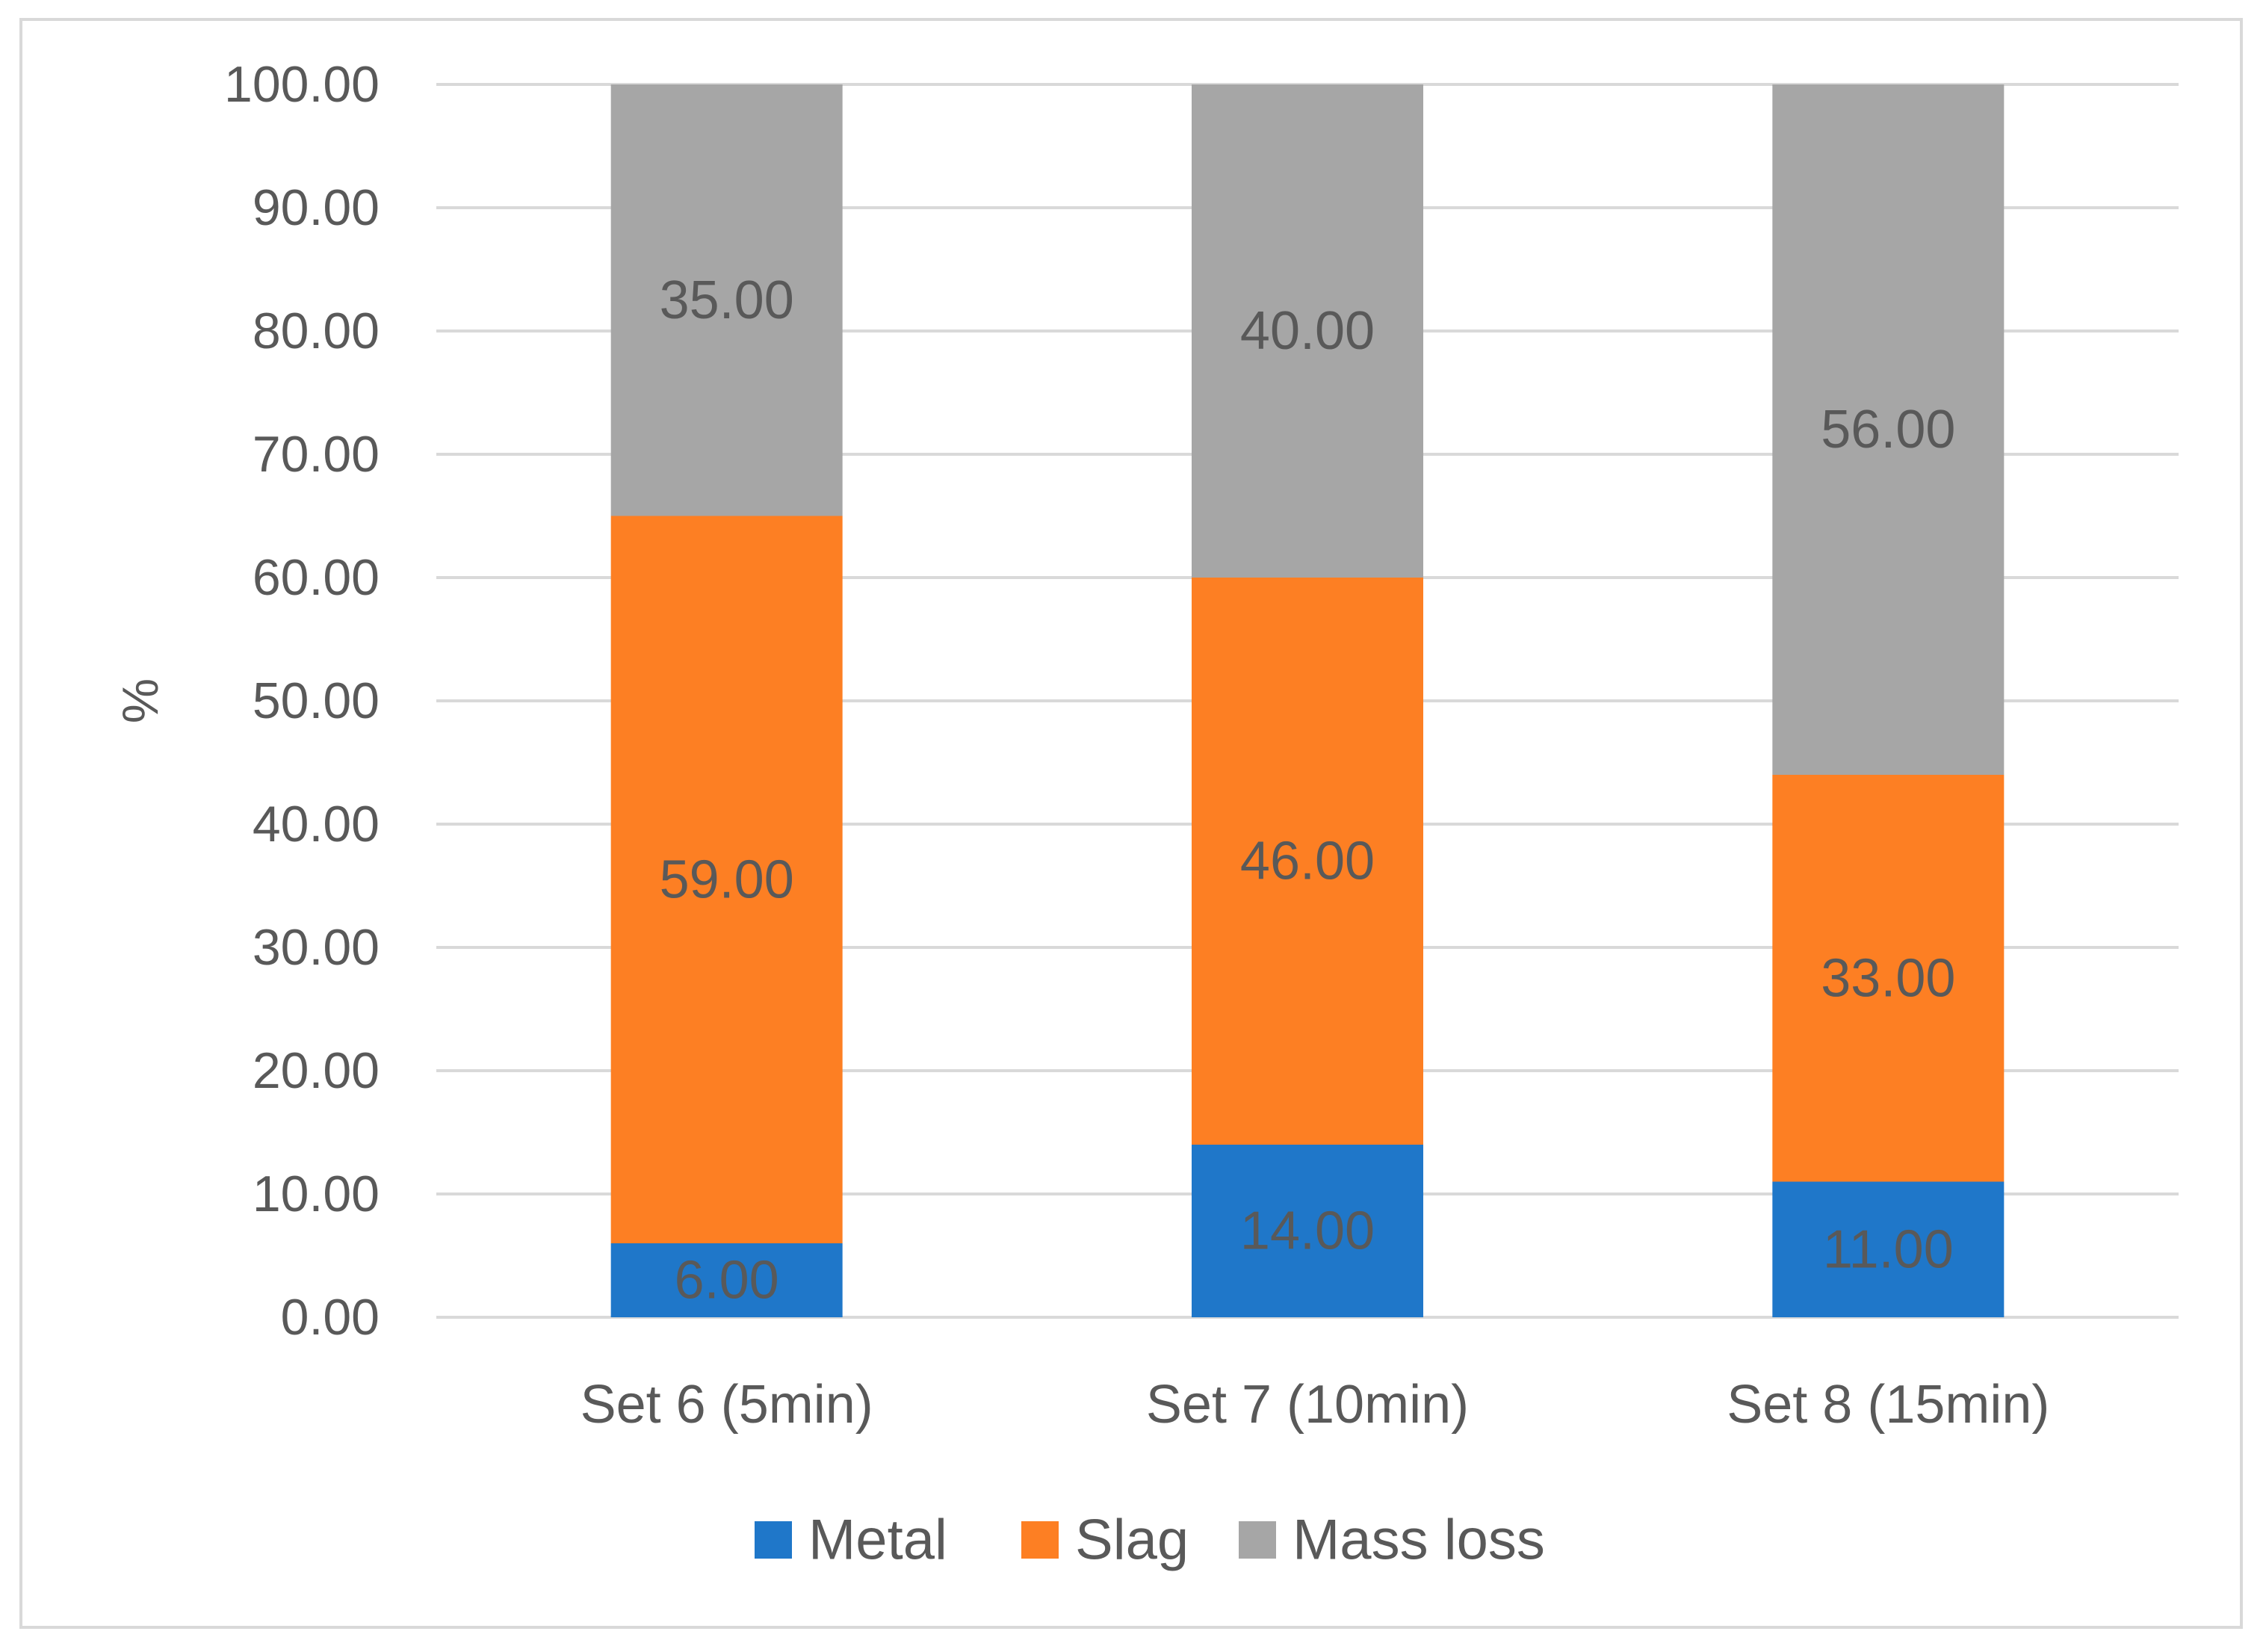  Describe the element at coordinates (1888, 1405) in the screenshot. I see `x-tick-label: Set 8 (15min)` at that location.